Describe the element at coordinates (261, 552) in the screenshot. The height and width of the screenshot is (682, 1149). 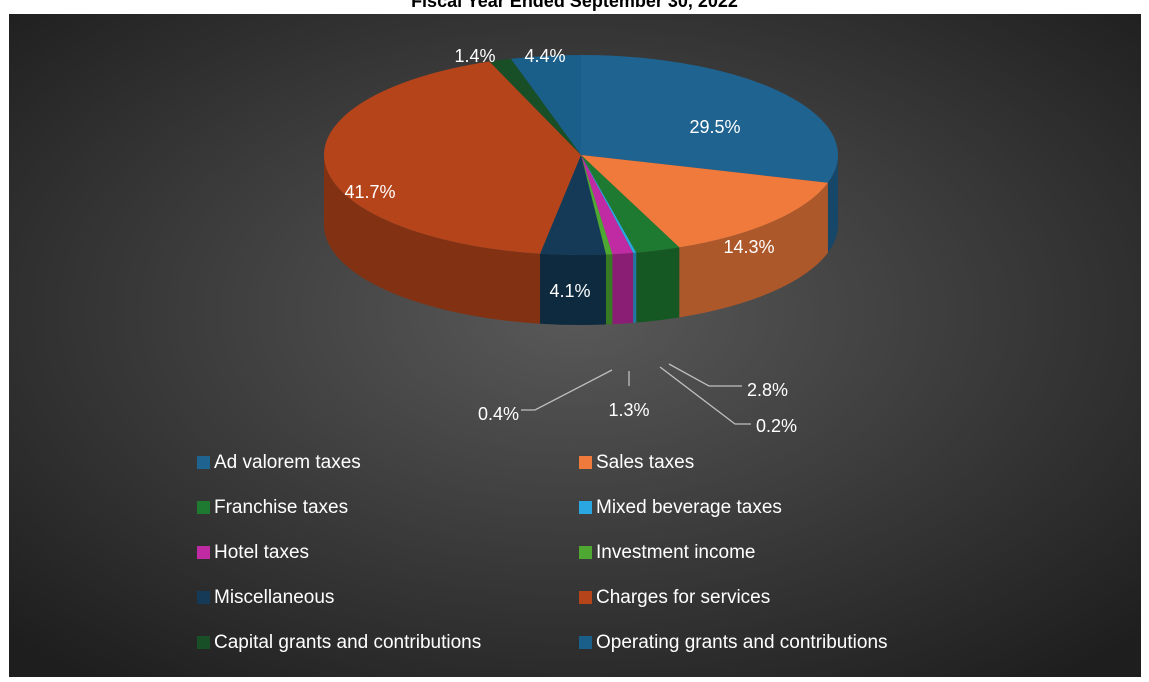
I see `legend-label-hotel-taxes: Hotel taxes` at that location.